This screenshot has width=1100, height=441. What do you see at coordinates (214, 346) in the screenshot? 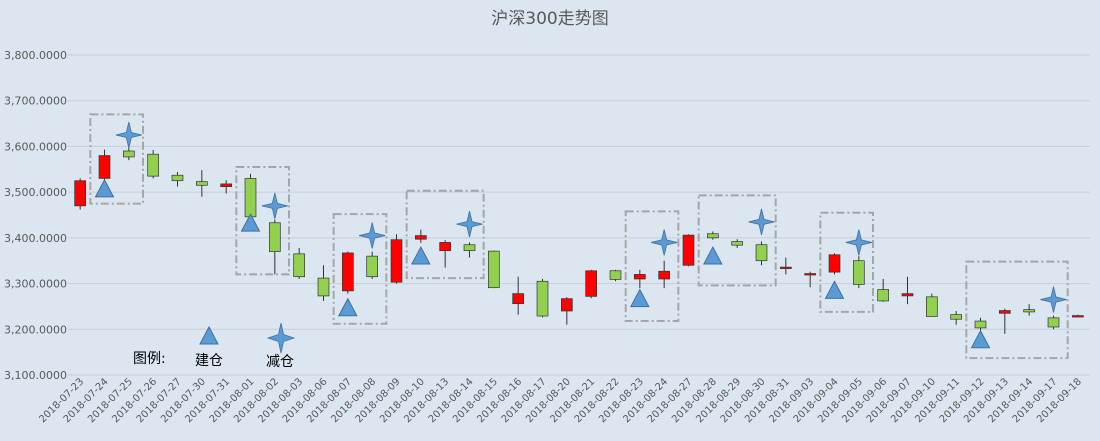
I see `legend: 图例: 建仓 减仓` at bounding box center [214, 346].